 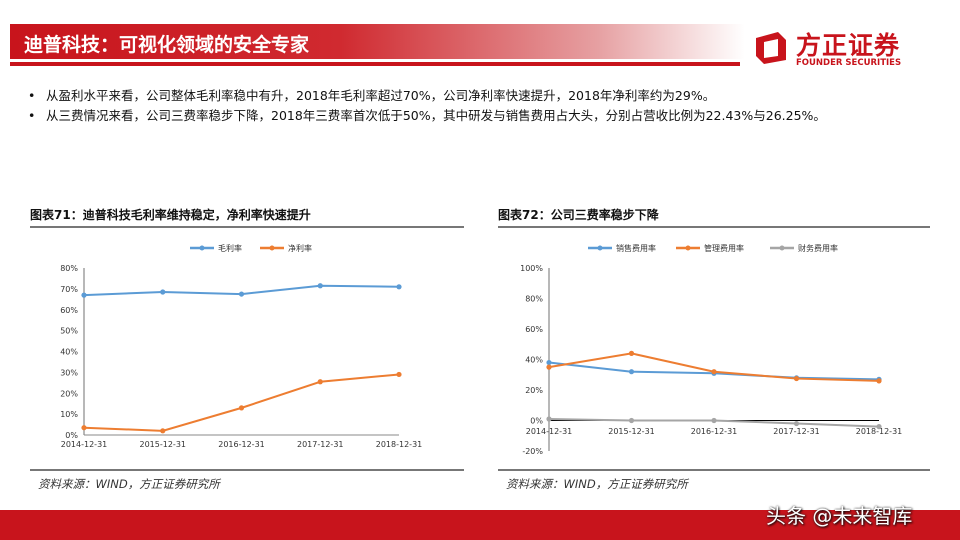 What do you see at coordinates (848, 45) in the screenshot?
I see `logo-cn: 方正证券` at bounding box center [848, 45].